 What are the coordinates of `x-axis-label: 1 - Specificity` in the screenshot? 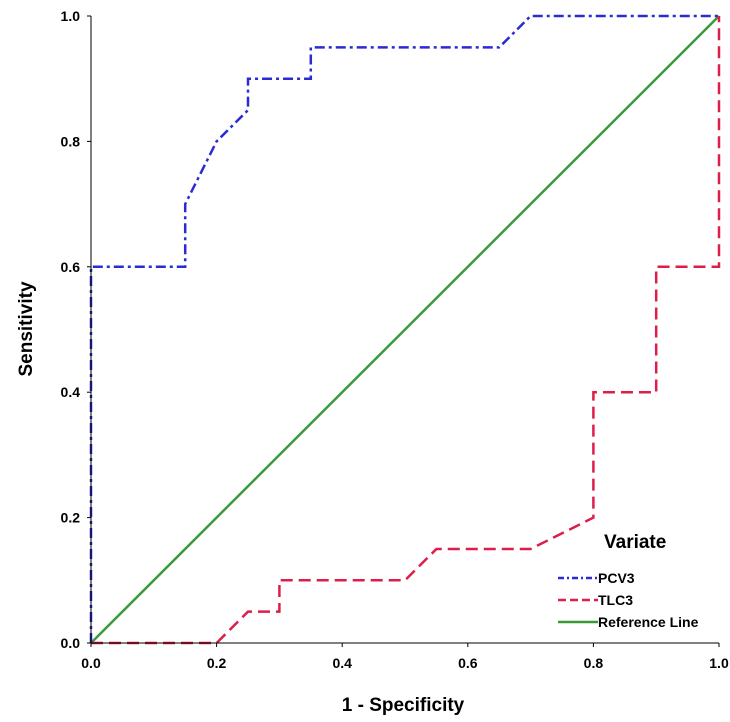 It's located at (403, 705).